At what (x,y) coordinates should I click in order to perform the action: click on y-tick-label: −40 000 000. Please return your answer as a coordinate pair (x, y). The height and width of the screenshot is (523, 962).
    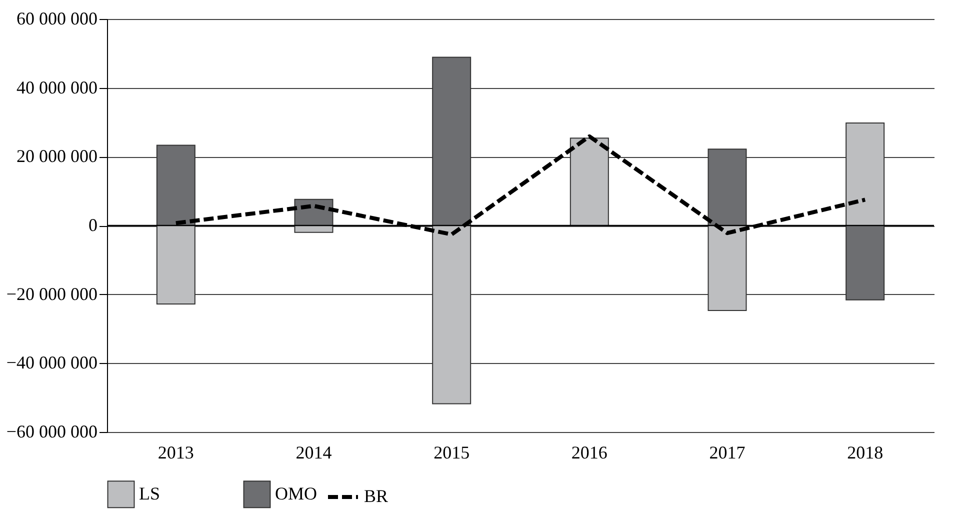
    Looking at the image, I should click on (52, 362).